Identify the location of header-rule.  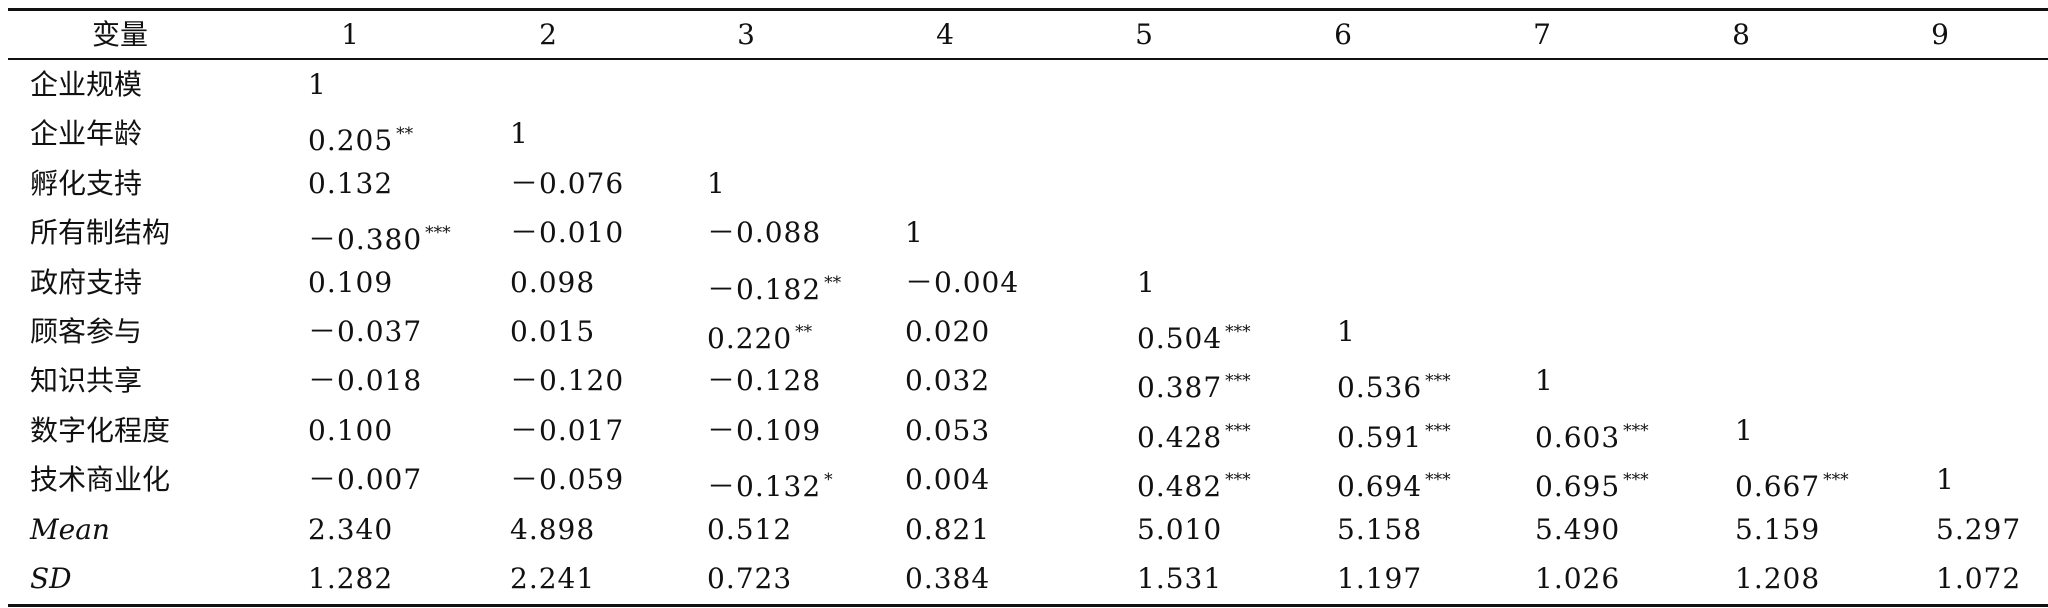
(1028, 59).